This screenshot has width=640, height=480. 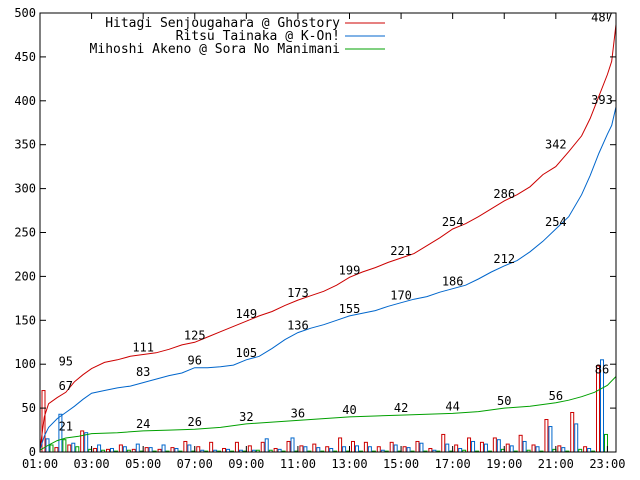 What do you see at coordinates (195, 361) in the screenshot?
I see `data-label: 96` at bounding box center [195, 361].